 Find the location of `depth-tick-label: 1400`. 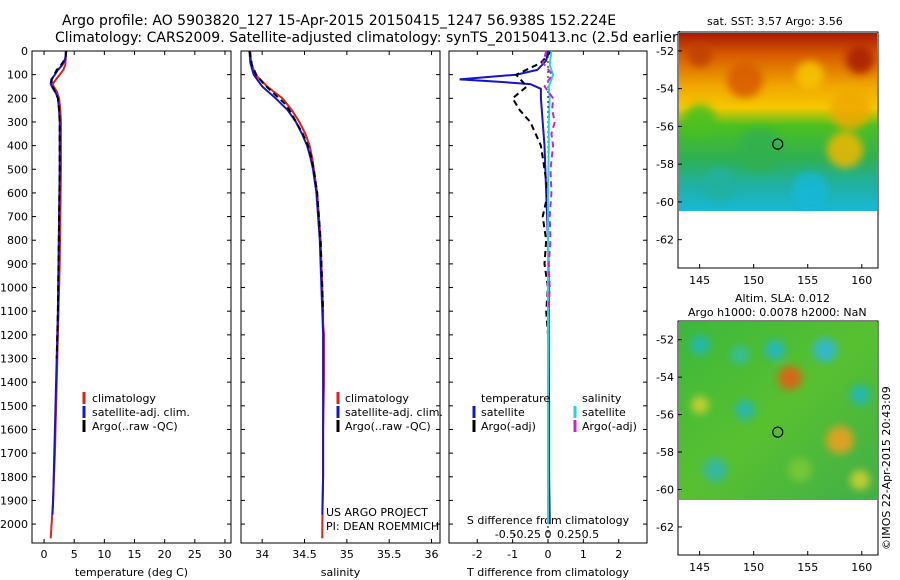

depth-tick-label: 1400 is located at coordinates (14, 382).